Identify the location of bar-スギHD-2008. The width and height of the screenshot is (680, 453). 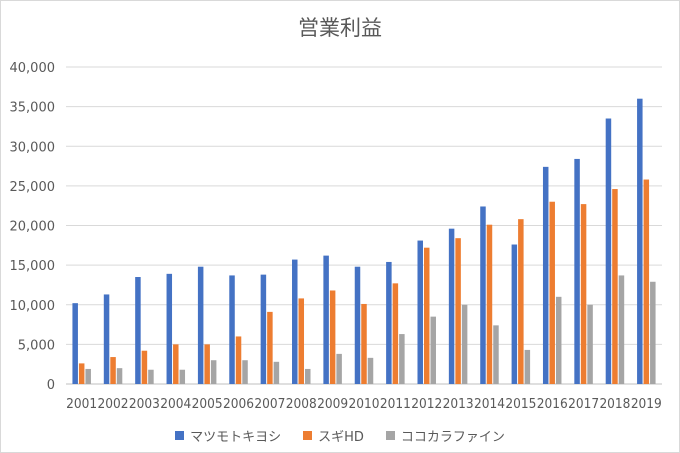
(301, 341).